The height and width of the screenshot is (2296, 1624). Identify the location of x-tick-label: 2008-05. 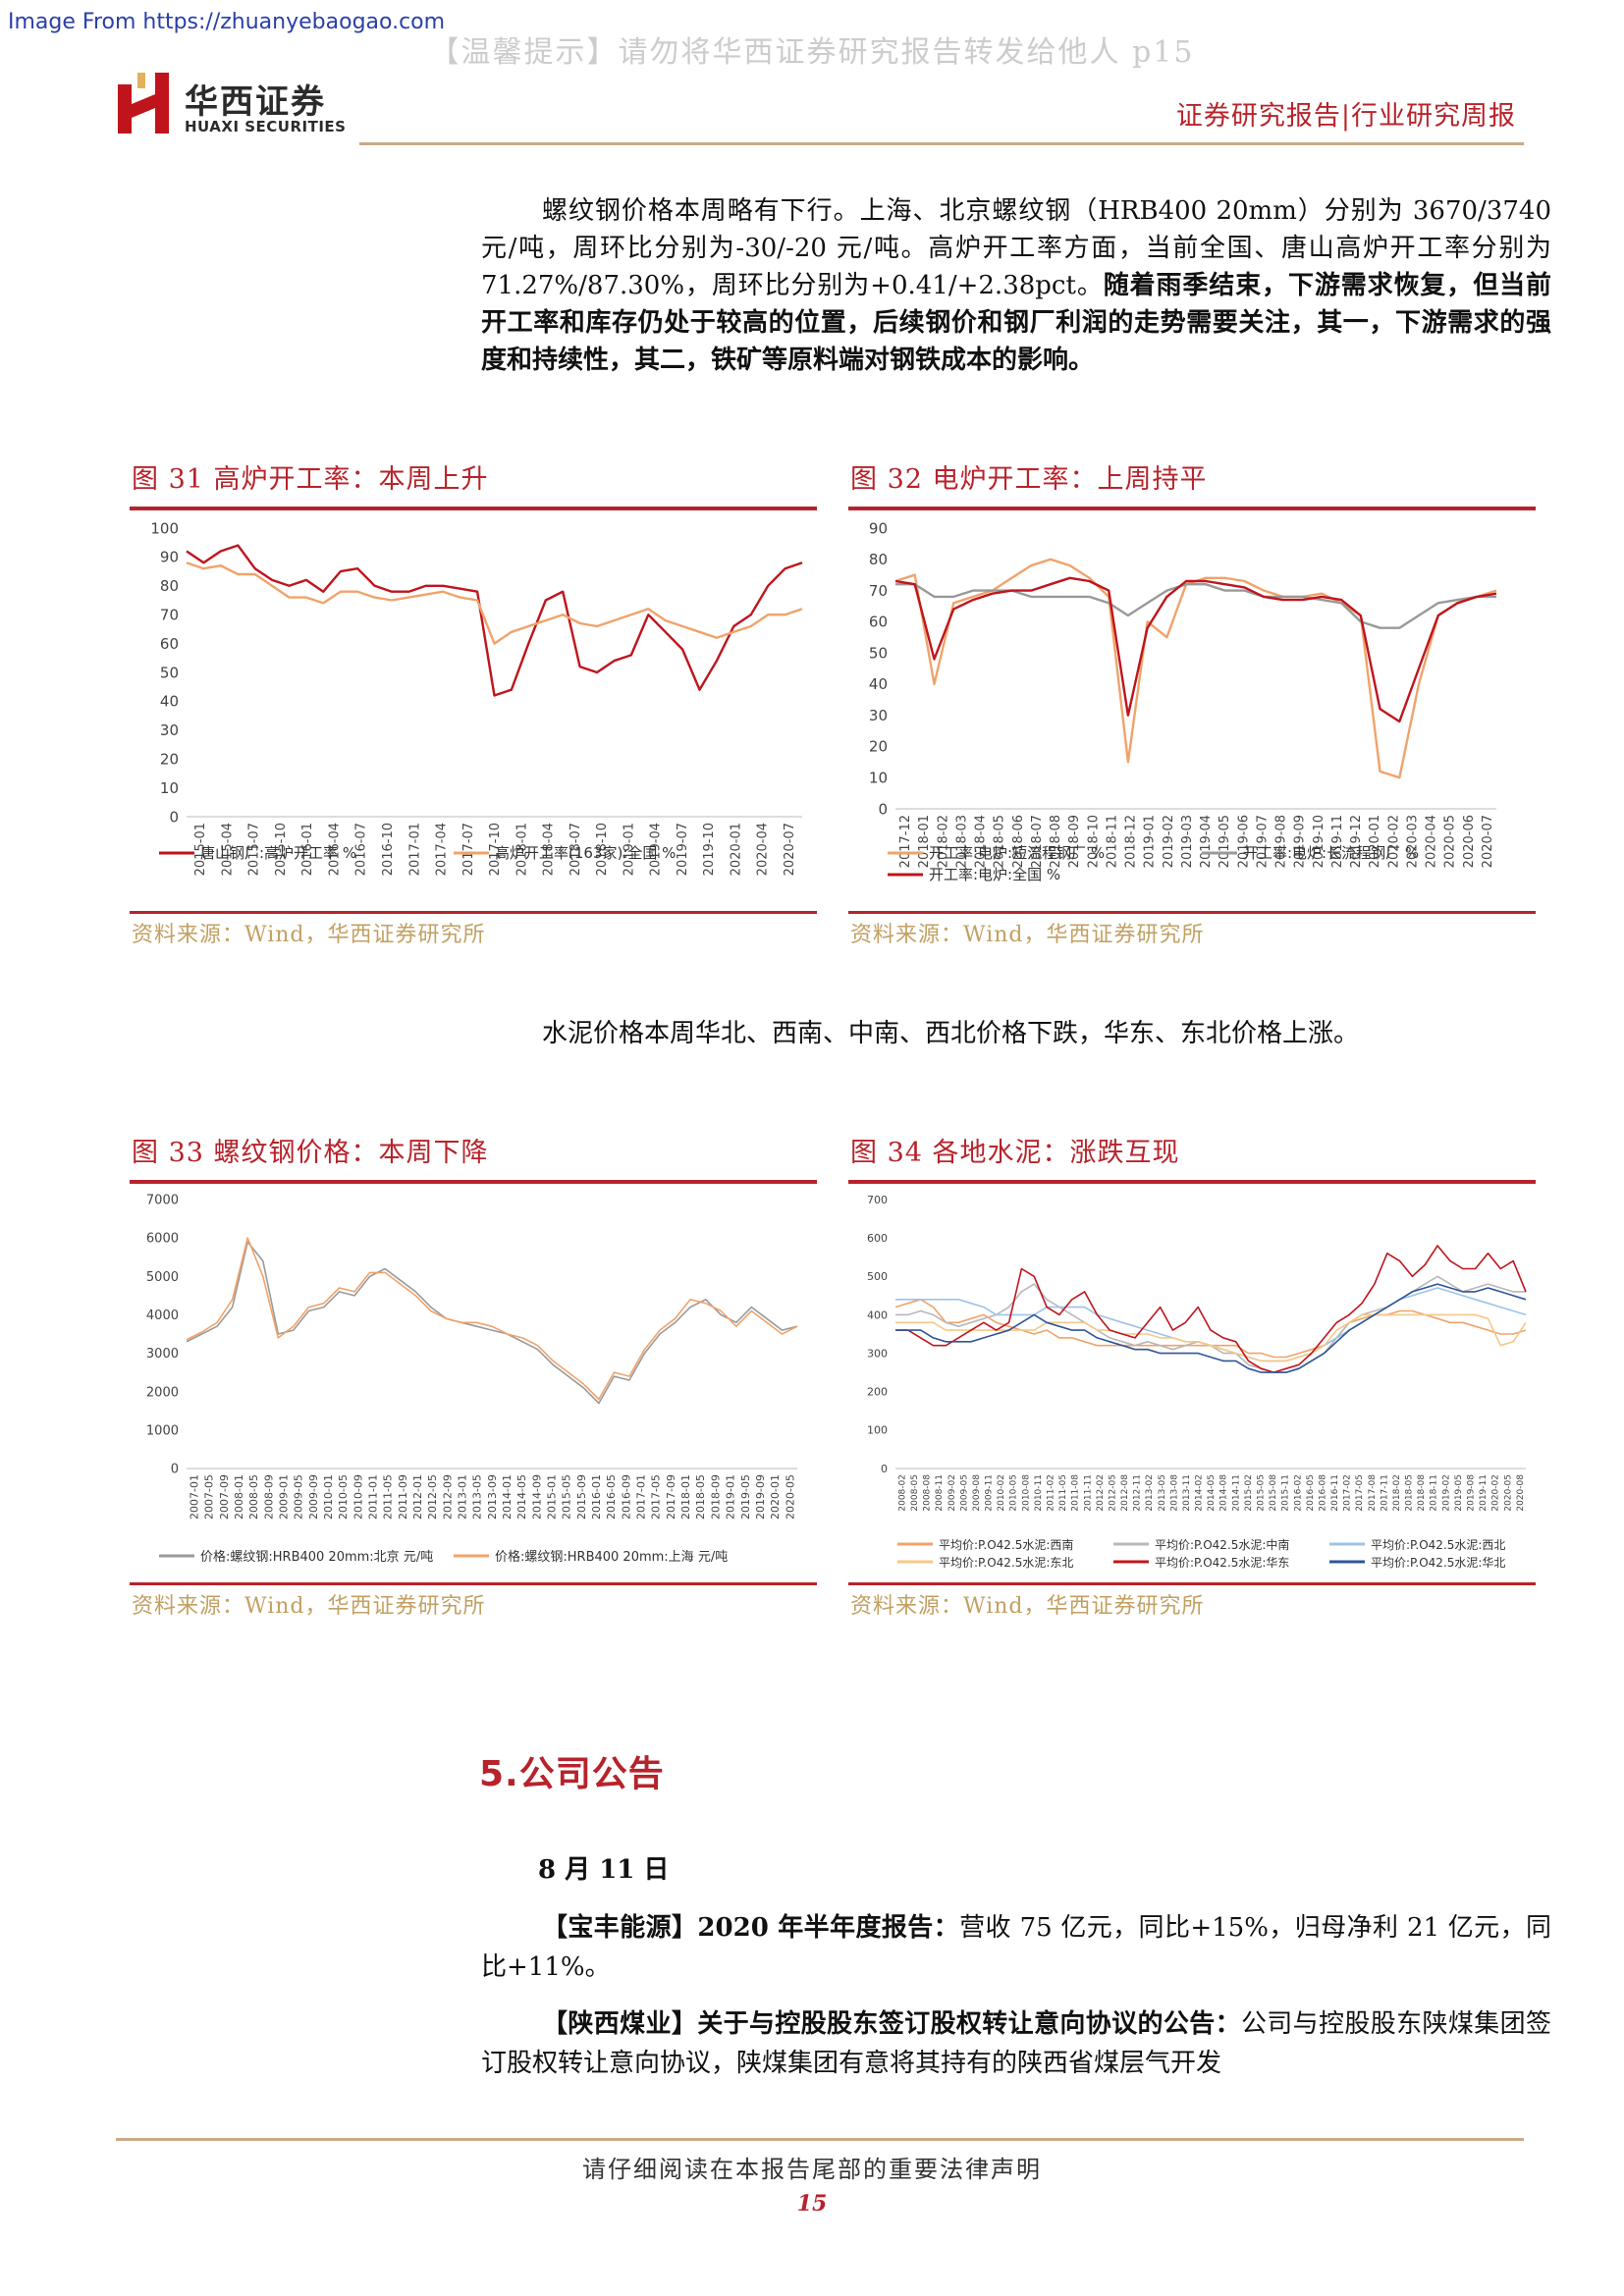
(915, 1493).